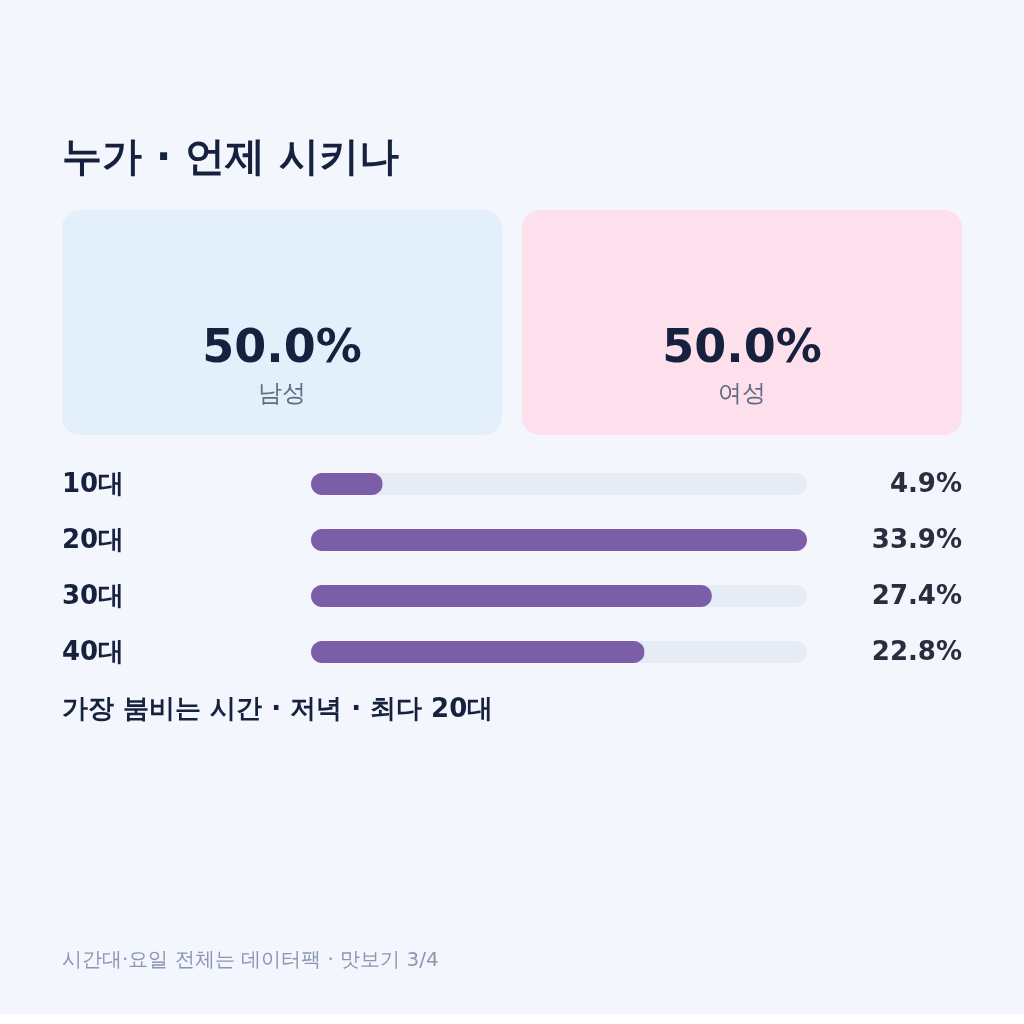 The image size is (1024, 1024). What do you see at coordinates (916, 651) in the screenshot?
I see `data-label: 22.8%` at bounding box center [916, 651].